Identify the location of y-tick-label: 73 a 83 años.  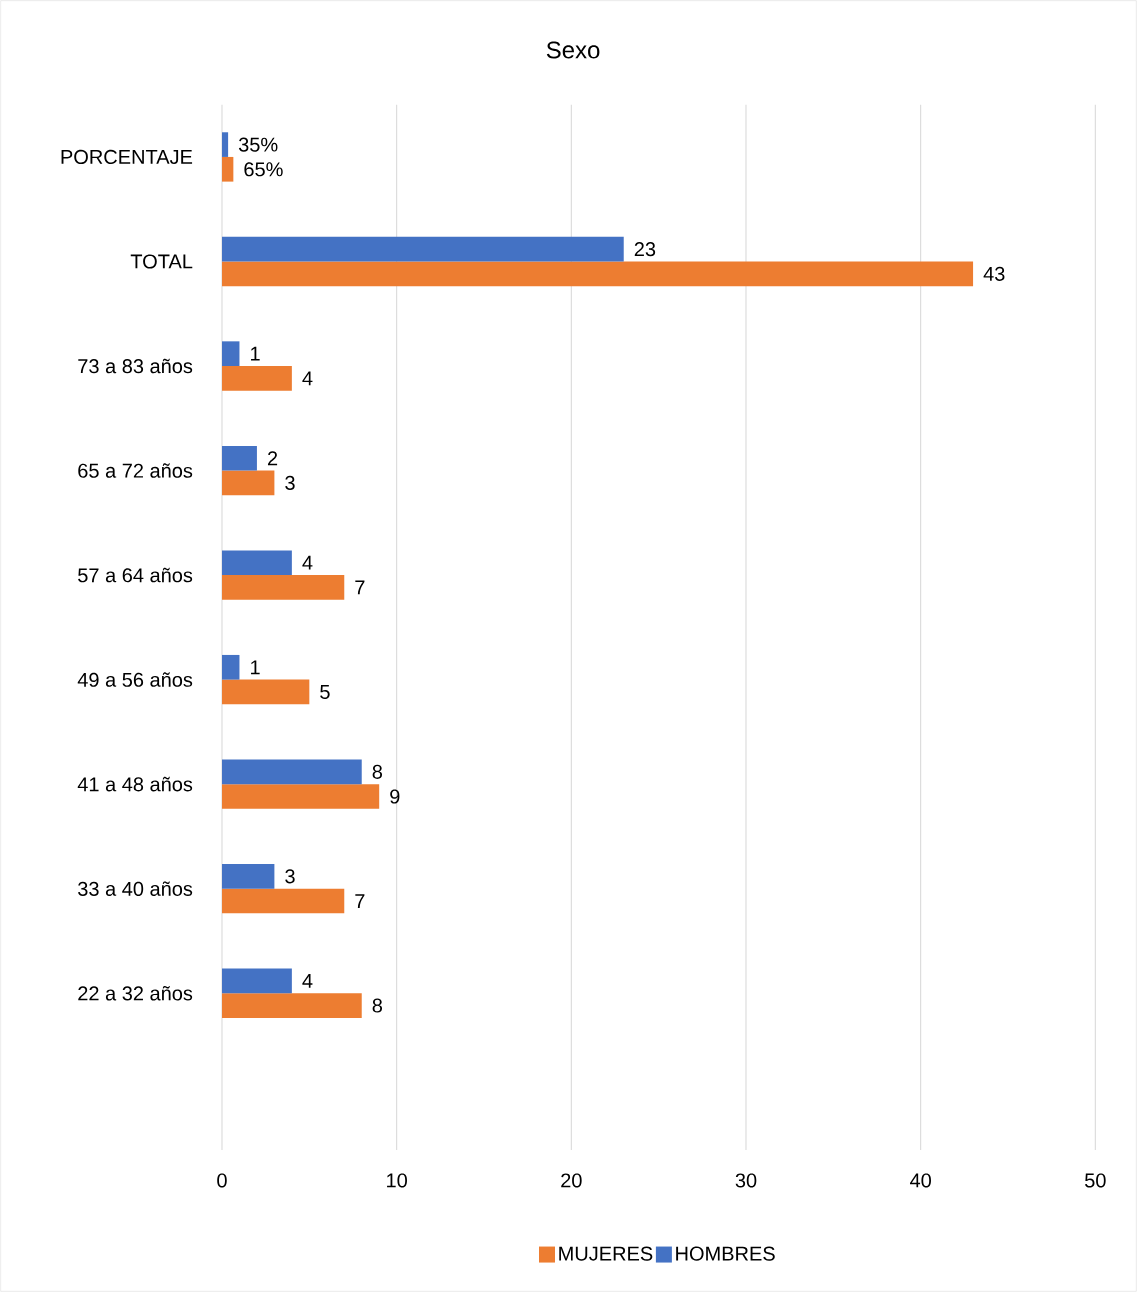
(135, 366).